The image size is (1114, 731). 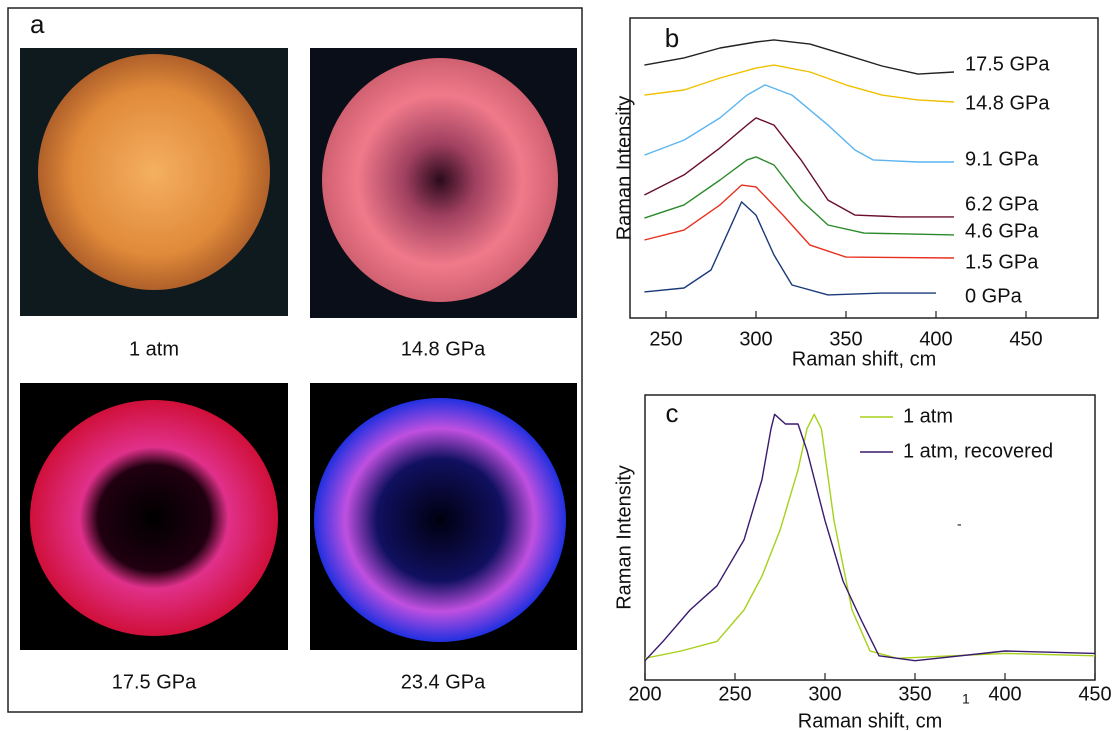 I want to click on panel-letter: b, so click(x=672, y=38).